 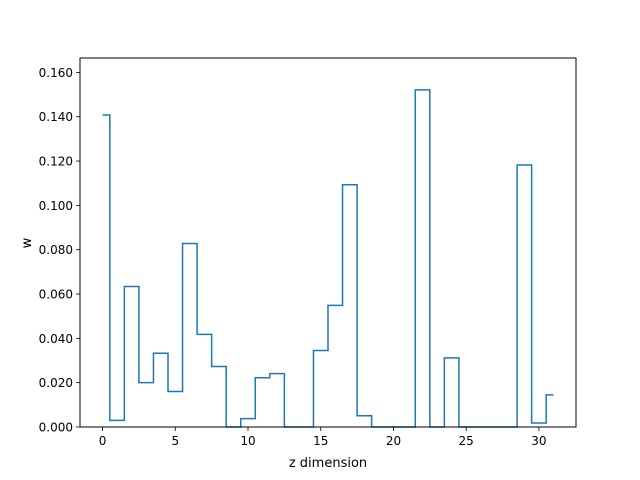 What do you see at coordinates (56, 73) in the screenshot?
I see `y-tick-label: 0.160` at bounding box center [56, 73].